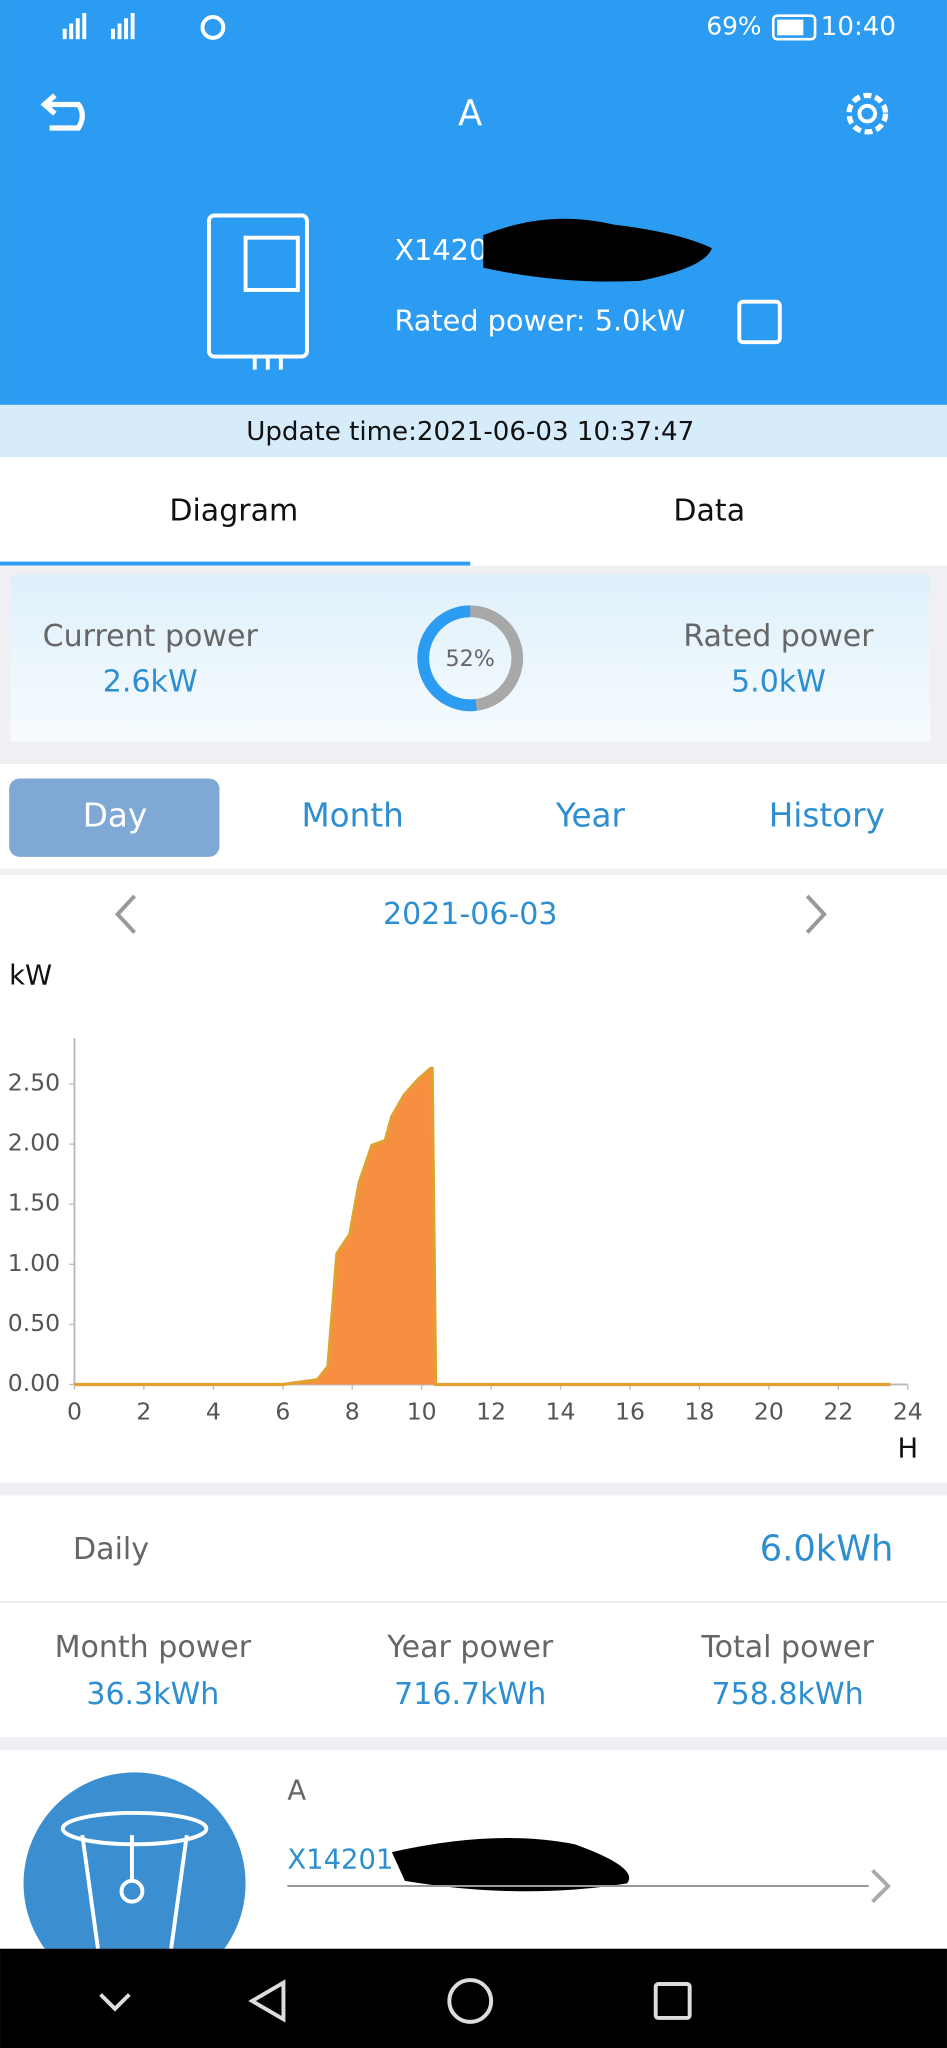  Describe the element at coordinates (296, 1791) in the screenshot. I see `plant-name: A` at that location.